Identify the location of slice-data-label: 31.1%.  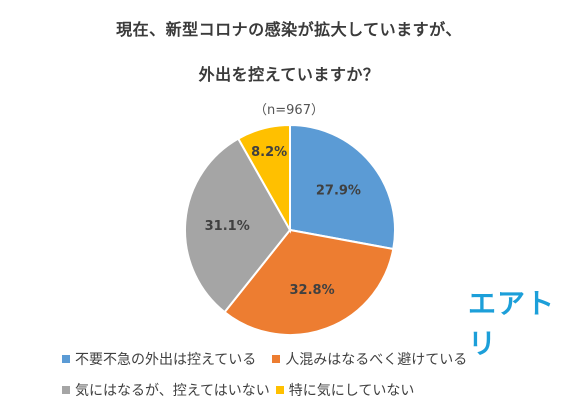
(227, 226).